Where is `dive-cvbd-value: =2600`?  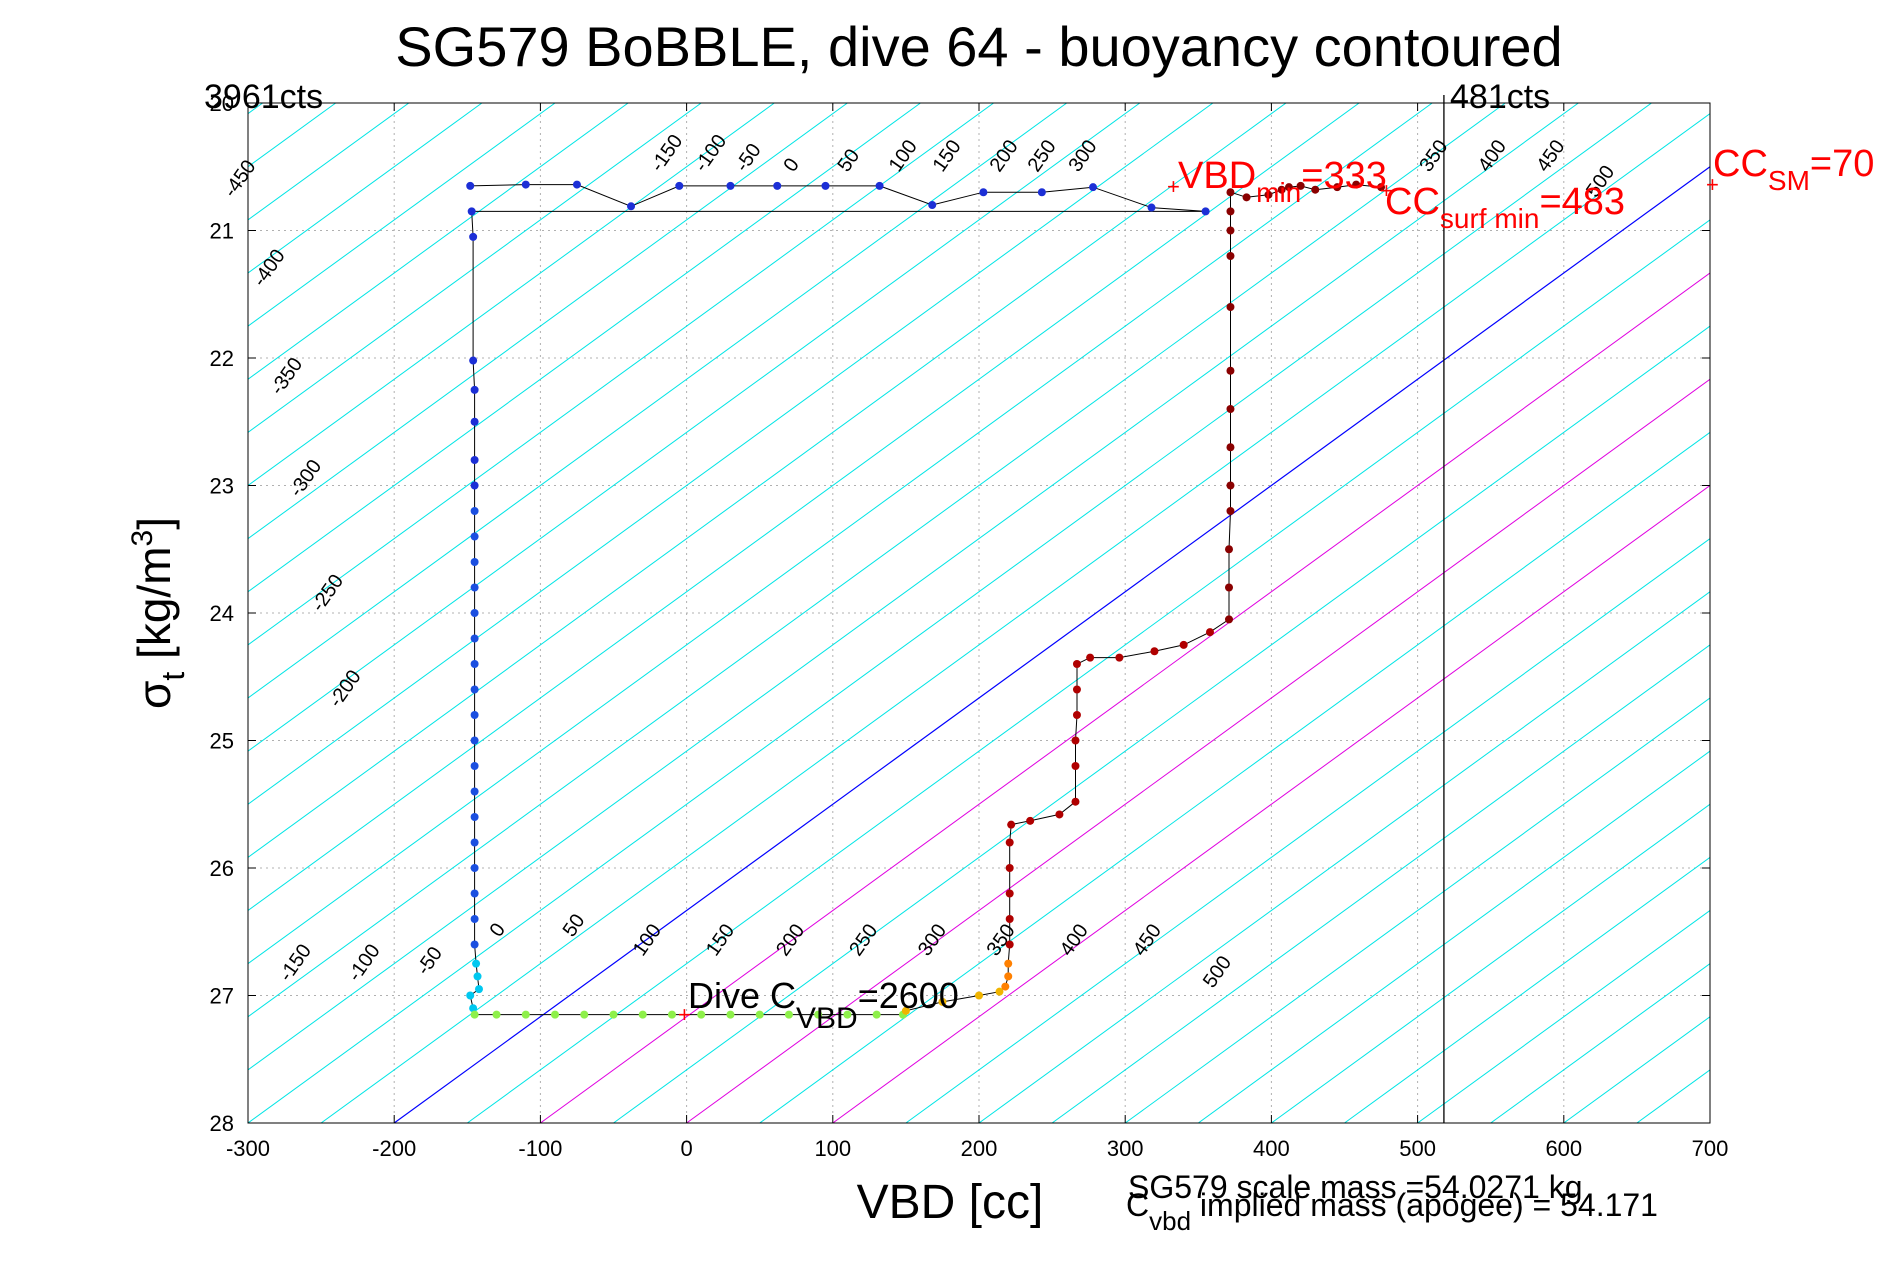 dive-cvbd-value: =2600 is located at coordinates (908, 995).